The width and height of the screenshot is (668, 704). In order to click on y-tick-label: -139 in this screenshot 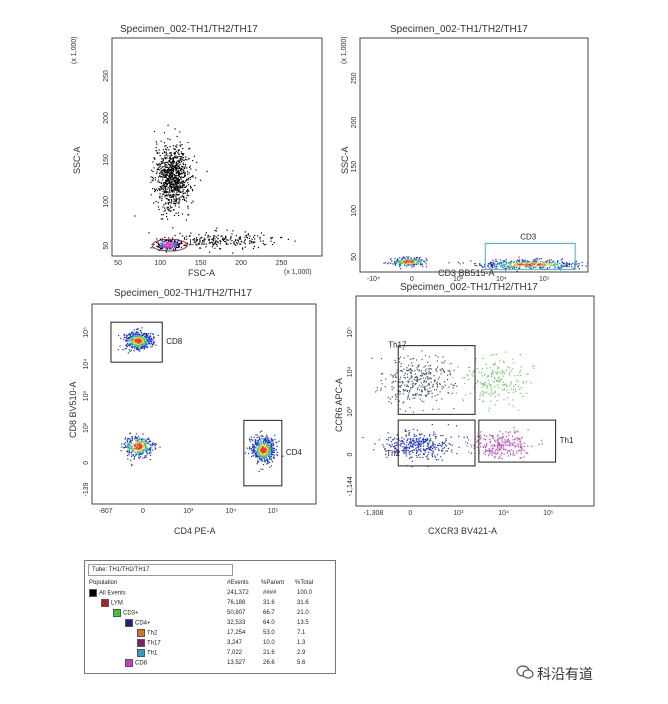, I will do `click(86, 489)`.